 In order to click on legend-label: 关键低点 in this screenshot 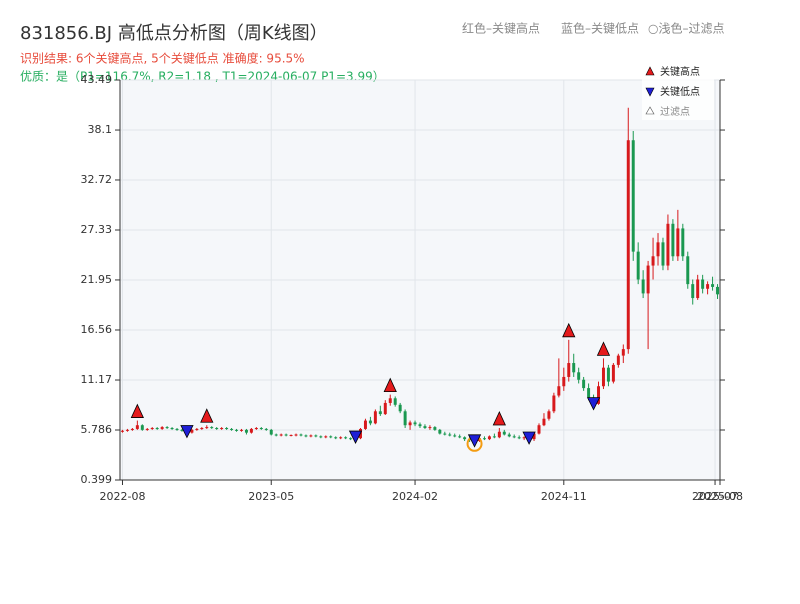, I will do `click(680, 91)`.